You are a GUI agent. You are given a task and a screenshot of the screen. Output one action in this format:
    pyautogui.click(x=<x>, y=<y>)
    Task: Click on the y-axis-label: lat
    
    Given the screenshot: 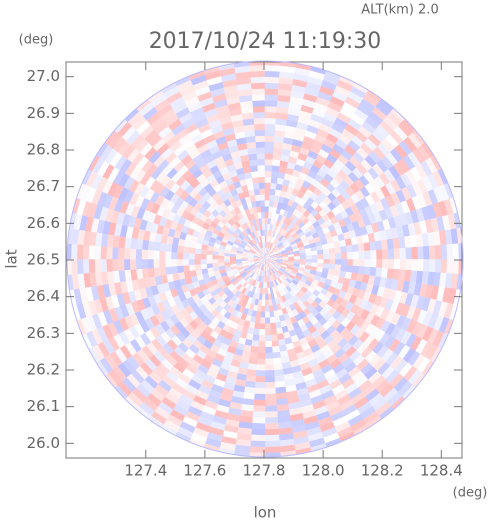 What is the action you would take?
    pyautogui.click(x=12, y=258)
    